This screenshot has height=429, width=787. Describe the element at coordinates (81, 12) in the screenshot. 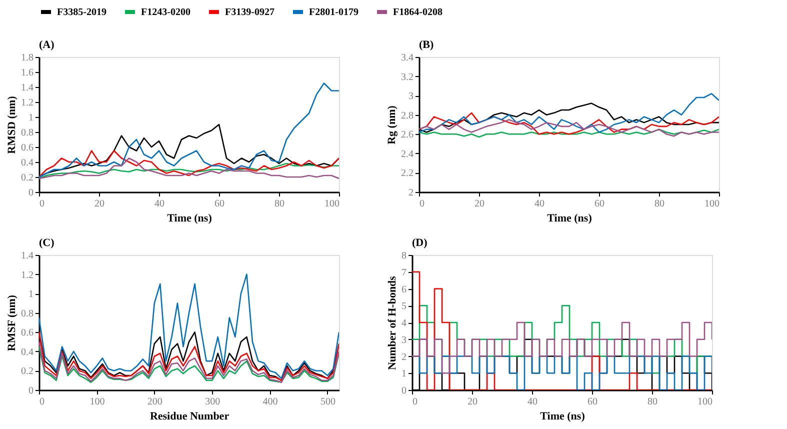

I see `legend-label: F3385-2019` at that location.